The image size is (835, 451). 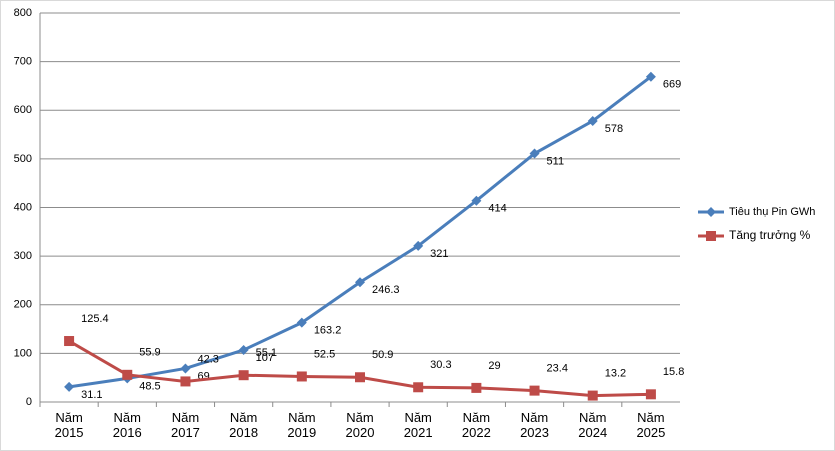 I want to click on y-tick-label: 400, so click(x=23, y=207).